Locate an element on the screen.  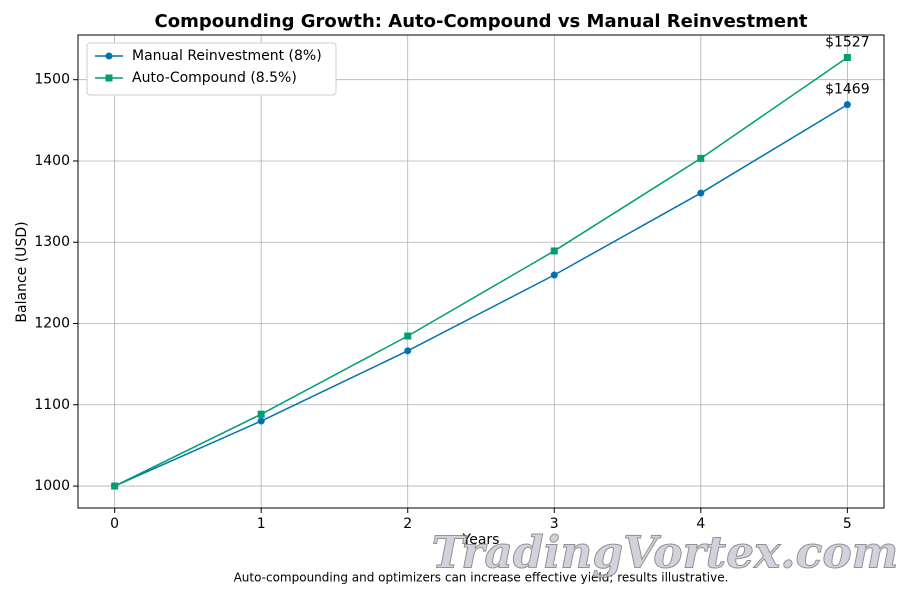
x-tick-label: 0 is located at coordinates (114, 524).